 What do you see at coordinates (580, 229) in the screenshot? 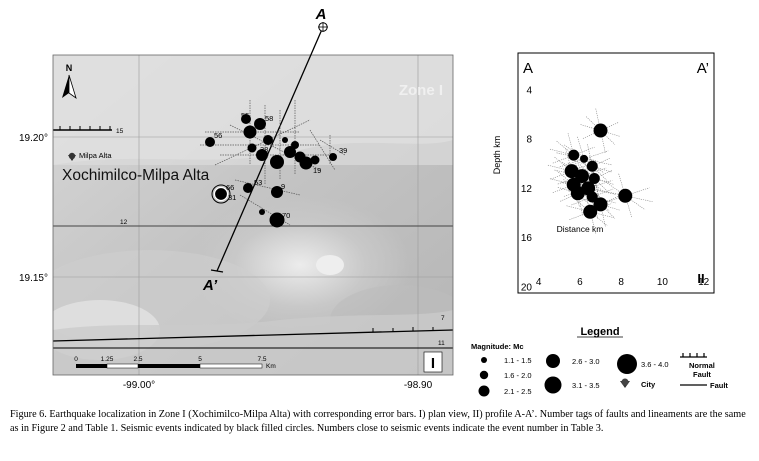
I see `profile-xlabel: Distance km` at bounding box center [580, 229].